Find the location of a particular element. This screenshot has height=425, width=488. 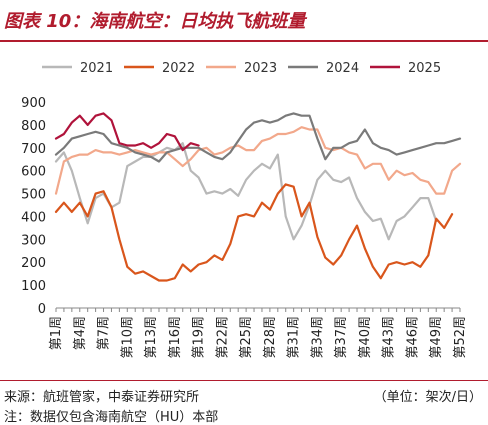

source-text: 来源：航班管家，中泰证券研究所 is located at coordinates (102, 397).